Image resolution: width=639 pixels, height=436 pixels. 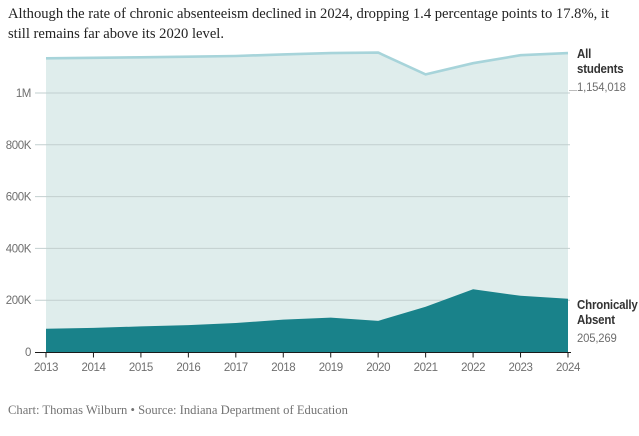 What do you see at coordinates (378, 368) in the screenshot?
I see `x-axis-label: 2020` at bounding box center [378, 368].